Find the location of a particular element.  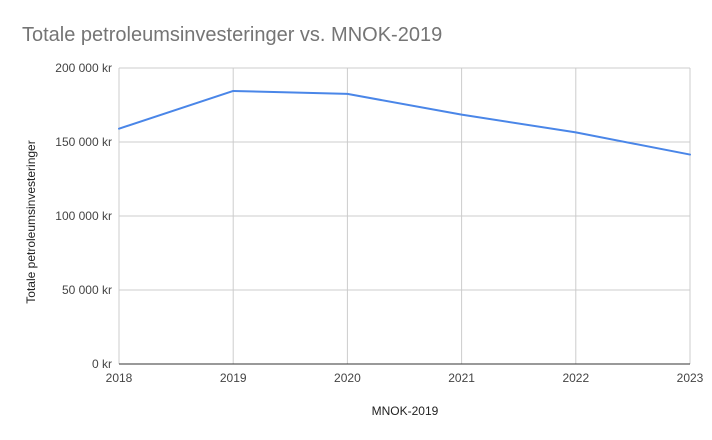

x-tick-label: 2020 is located at coordinates (347, 378).